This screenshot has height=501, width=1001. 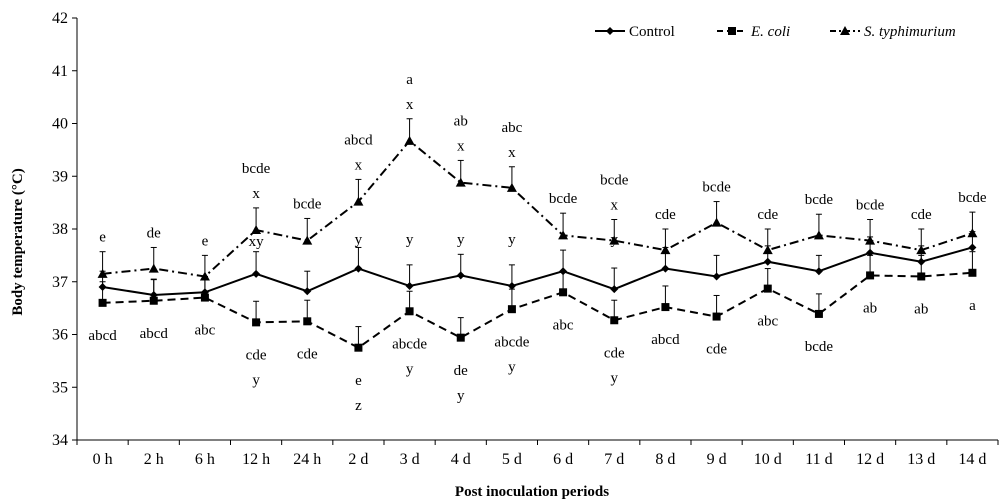 What do you see at coordinates (60, 282) in the screenshot?
I see `y-tick-label: 37` at bounding box center [60, 282].